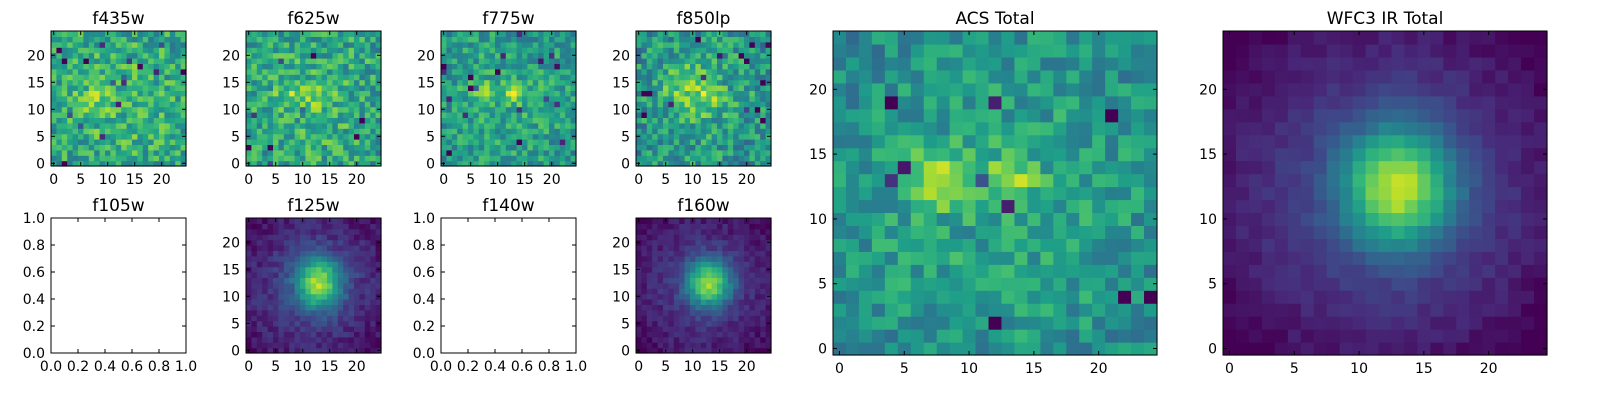  I want to click on y-tick-label: 10, so click(231, 110).